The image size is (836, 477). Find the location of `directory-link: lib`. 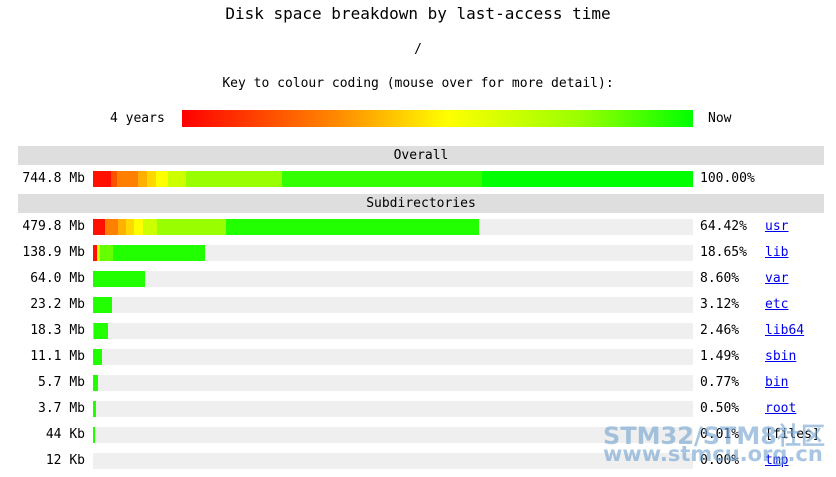

directory-link: lib is located at coordinates (777, 252).